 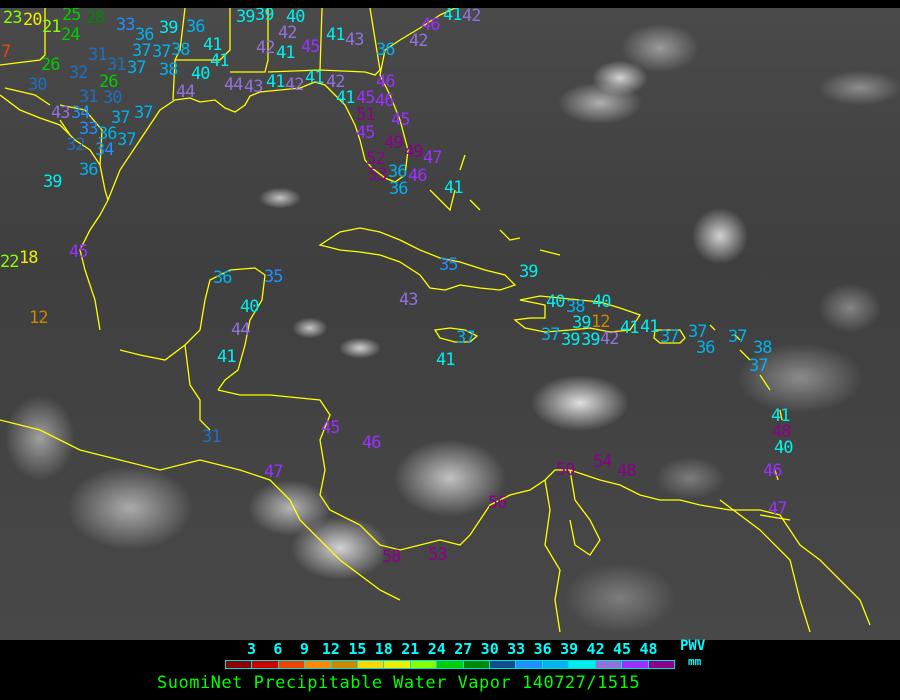 What do you see at coordinates (695, 661) in the screenshot?
I see `colorbar-units-label: mm` at bounding box center [695, 661].